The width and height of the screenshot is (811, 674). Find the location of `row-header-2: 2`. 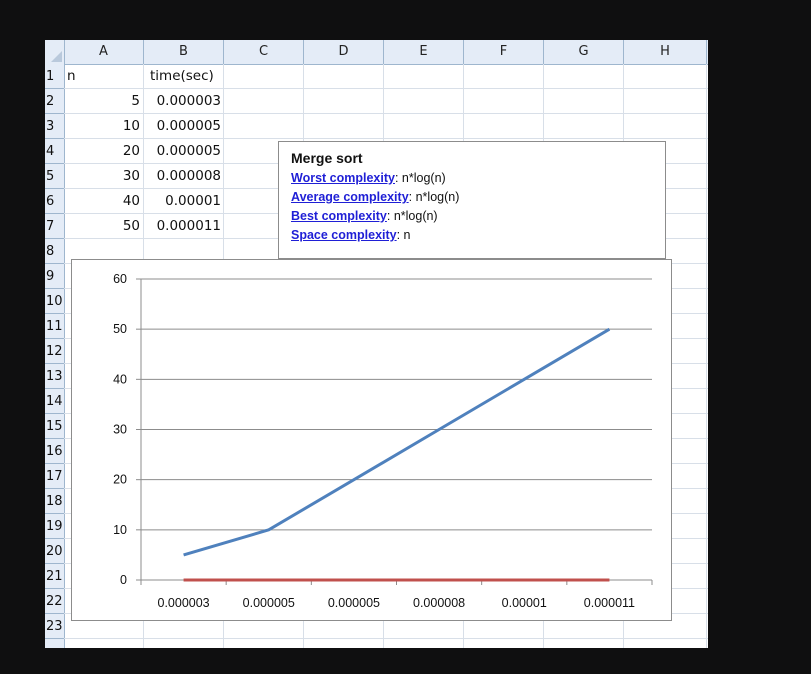

row-header-2: 2 is located at coordinates (54, 101).